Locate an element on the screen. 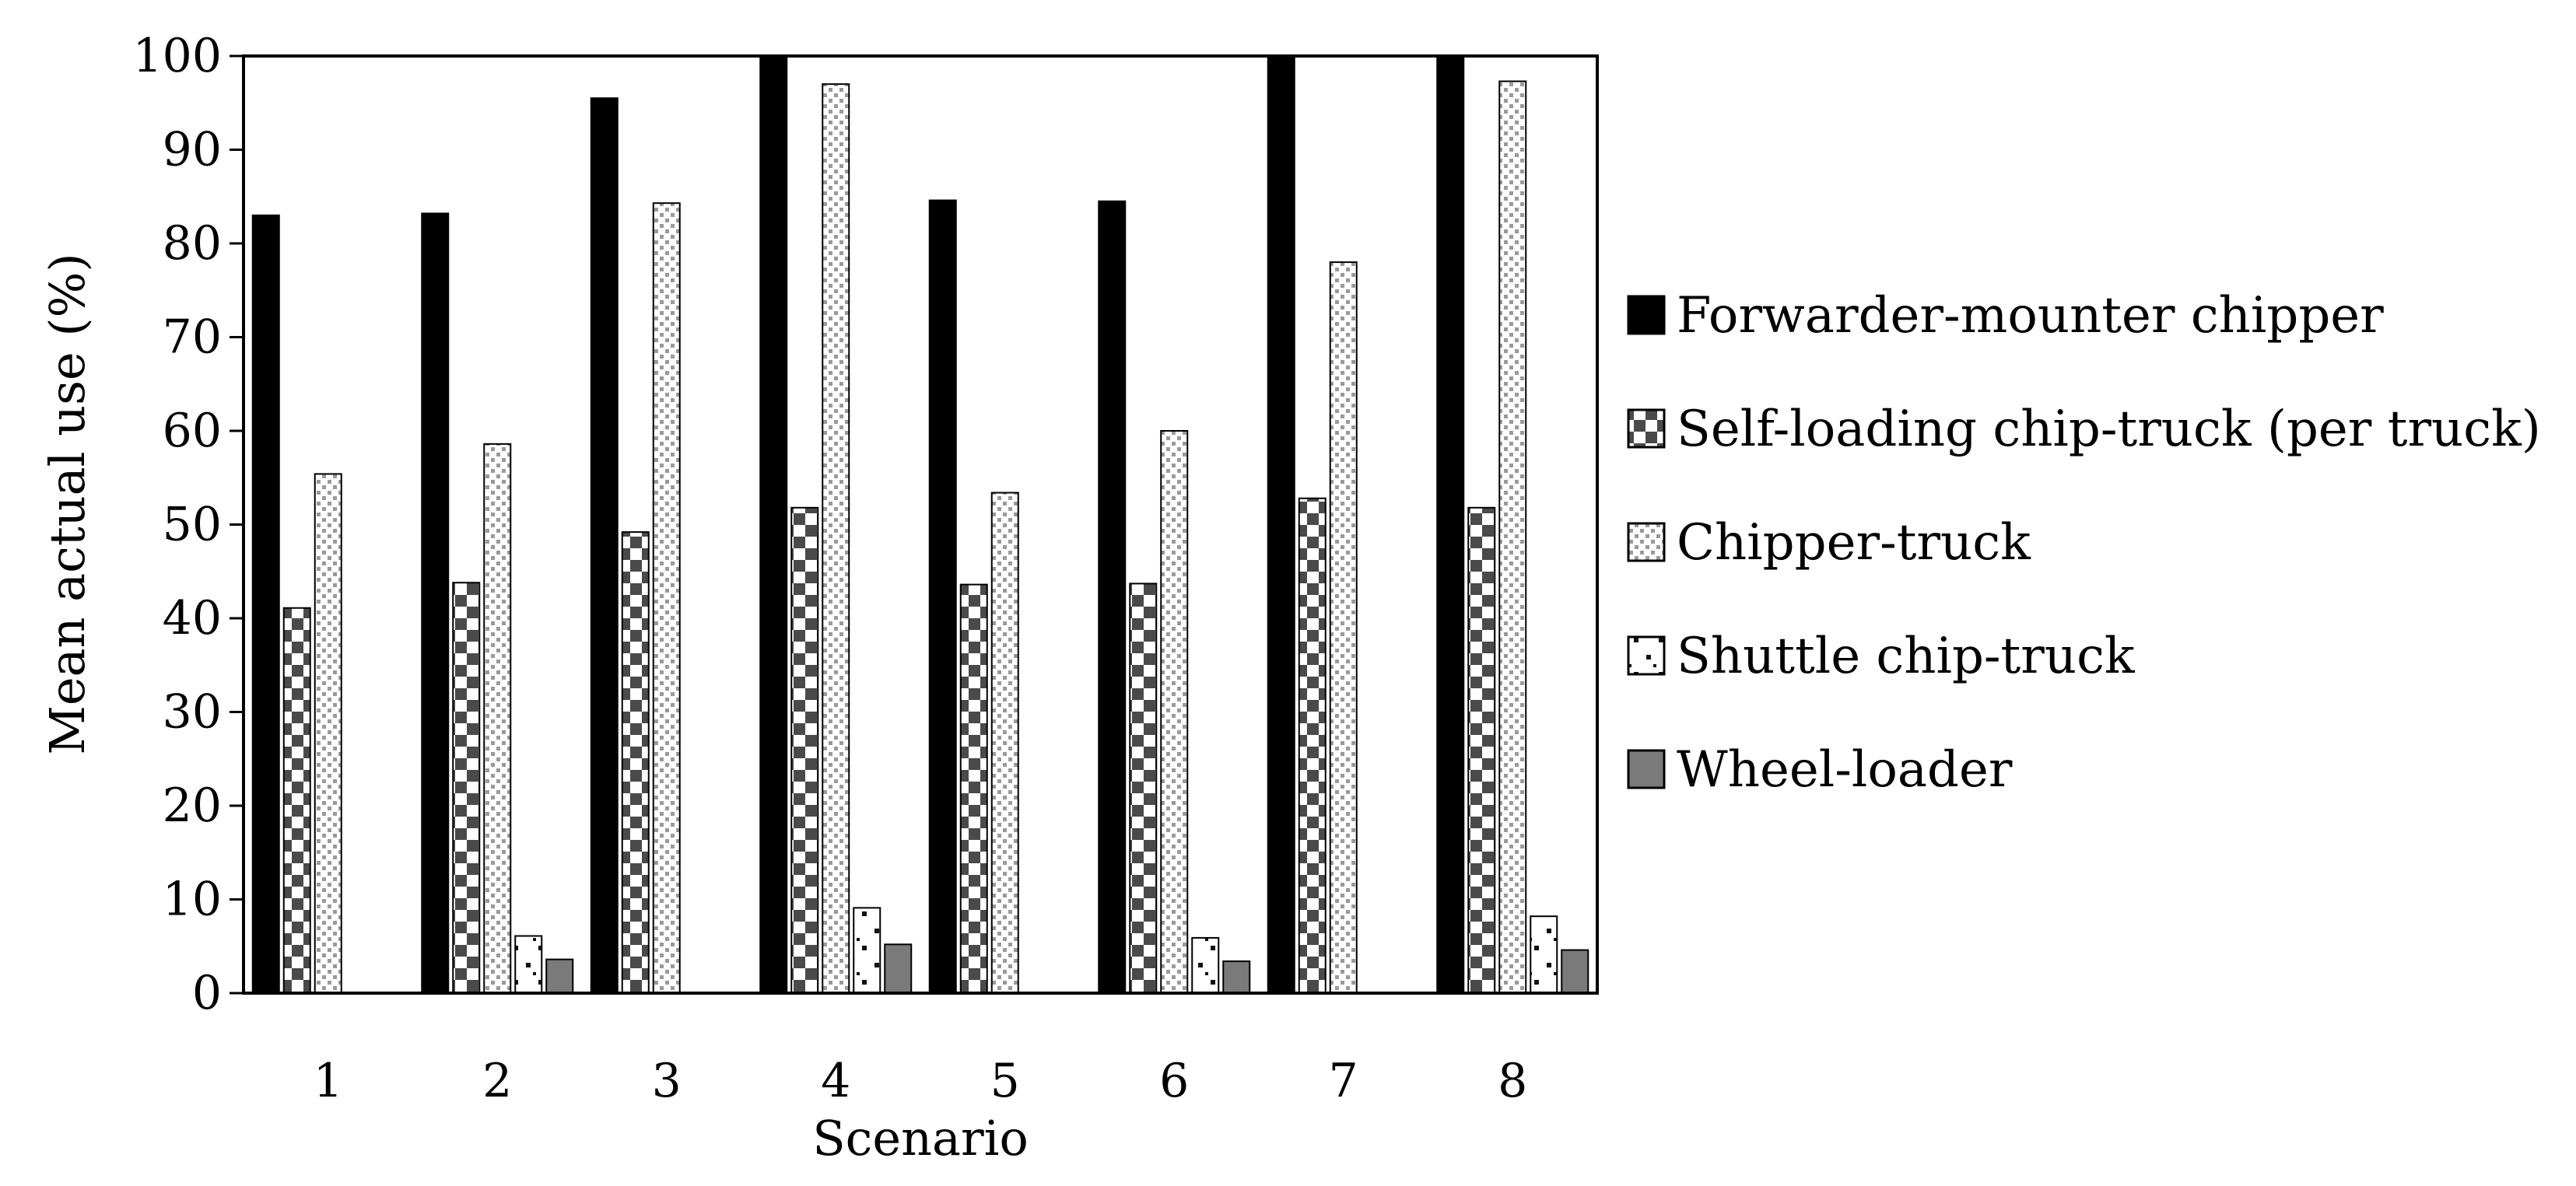 Image resolution: width=2576 pixels, height=1186 pixels. legend-label: Chipper-truck is located at coordinates (1854, 543).